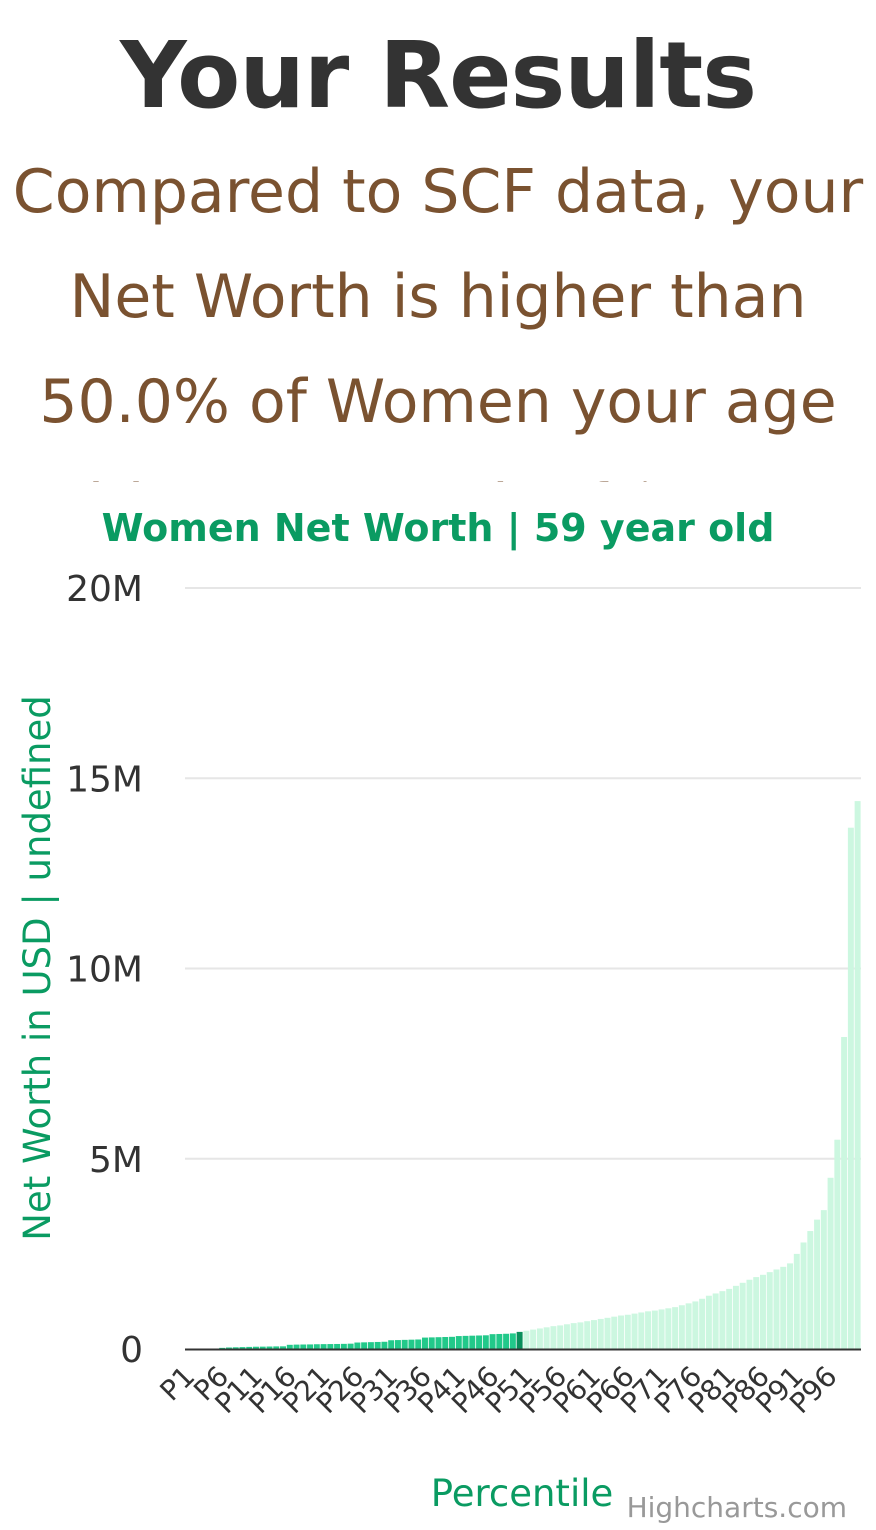 The height and width of the screenshot is (1530, 876). I want to click on bar-p49, so click(512, 1341).